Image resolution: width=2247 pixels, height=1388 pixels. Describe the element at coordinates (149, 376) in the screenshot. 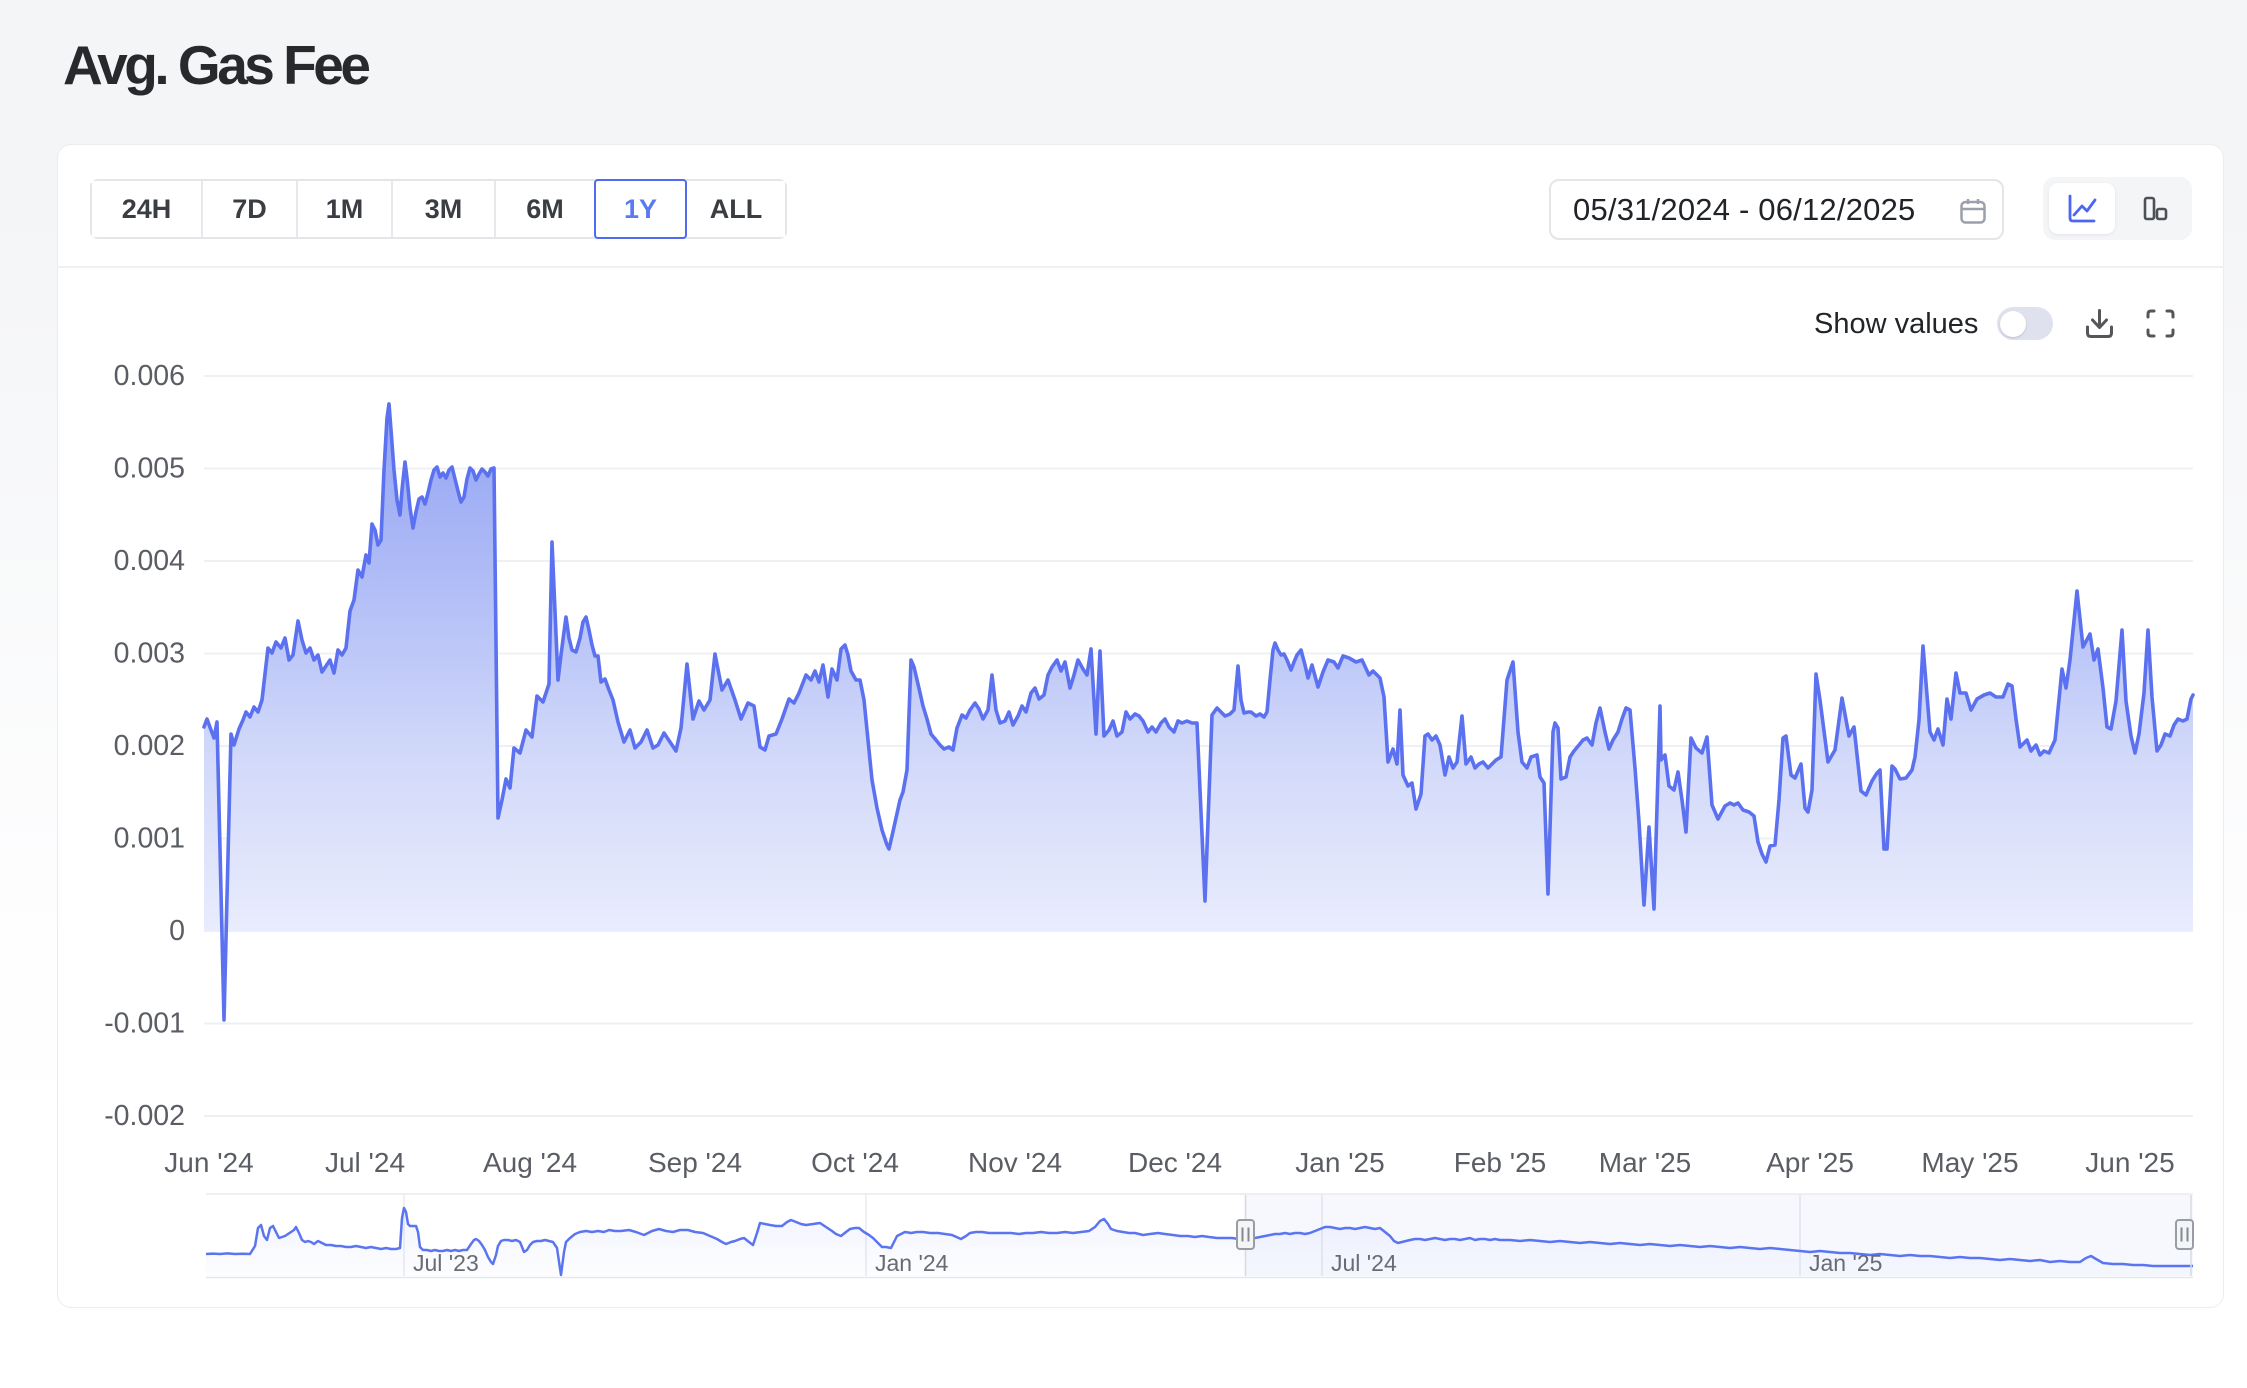

I see `svg-text: 0.006` at that location.